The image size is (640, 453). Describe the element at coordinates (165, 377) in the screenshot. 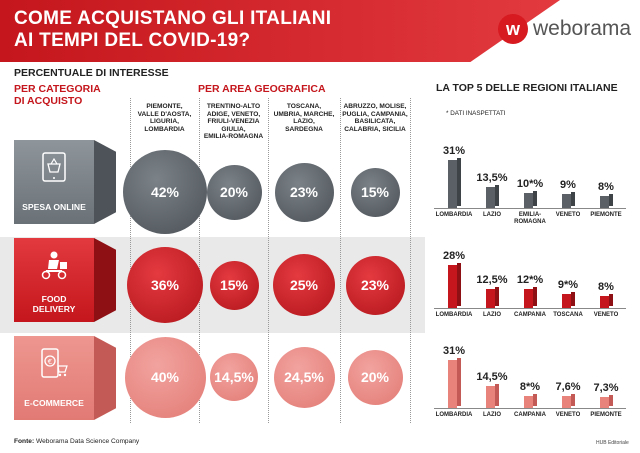

I see `percentage-bubble: 40%` at that location.